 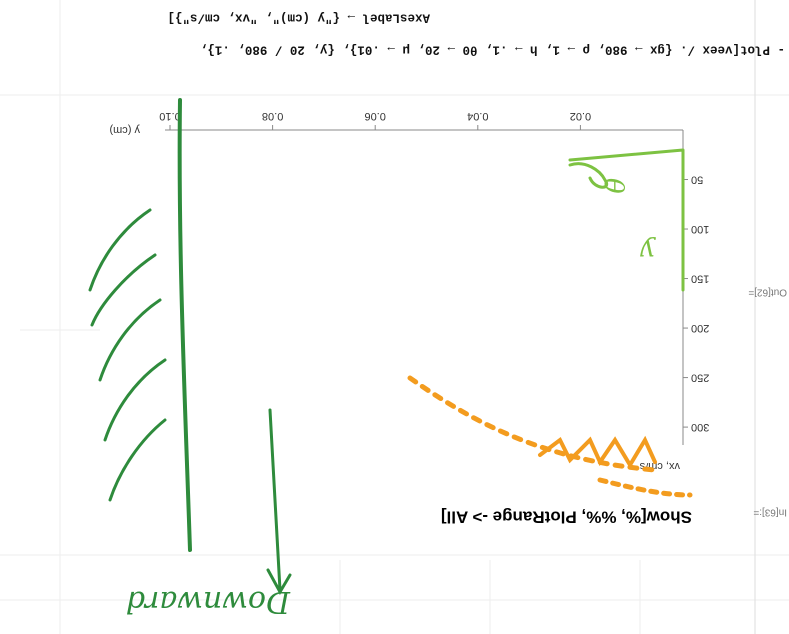 I want to click on x-tick-label: 0.02, so click(x=580, y=116).